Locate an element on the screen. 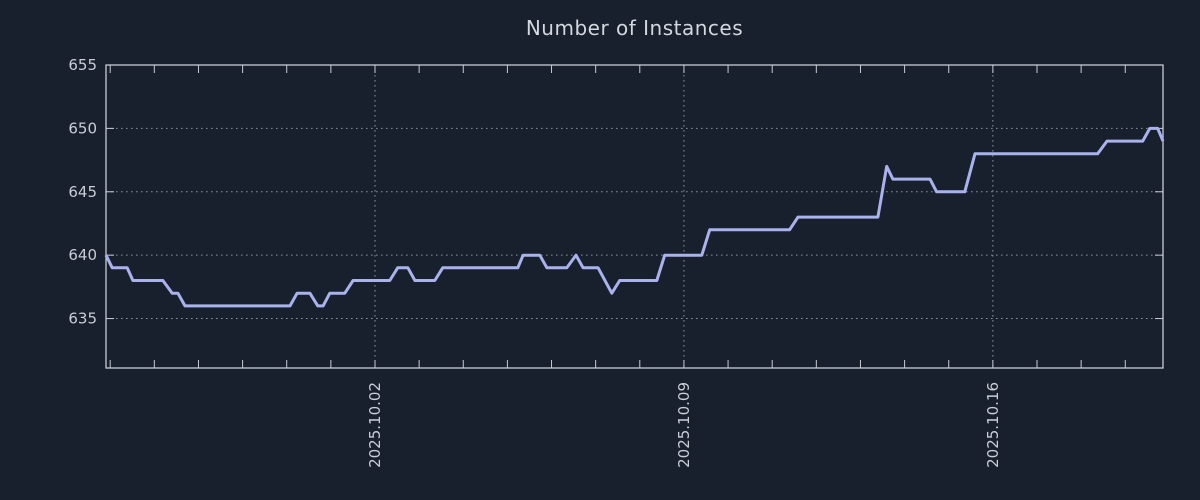 Image resolution: width=1200 pixels, height=500 pixels. x-axis-date-label: 2025.10.09 is located at coordinates (684, 425).